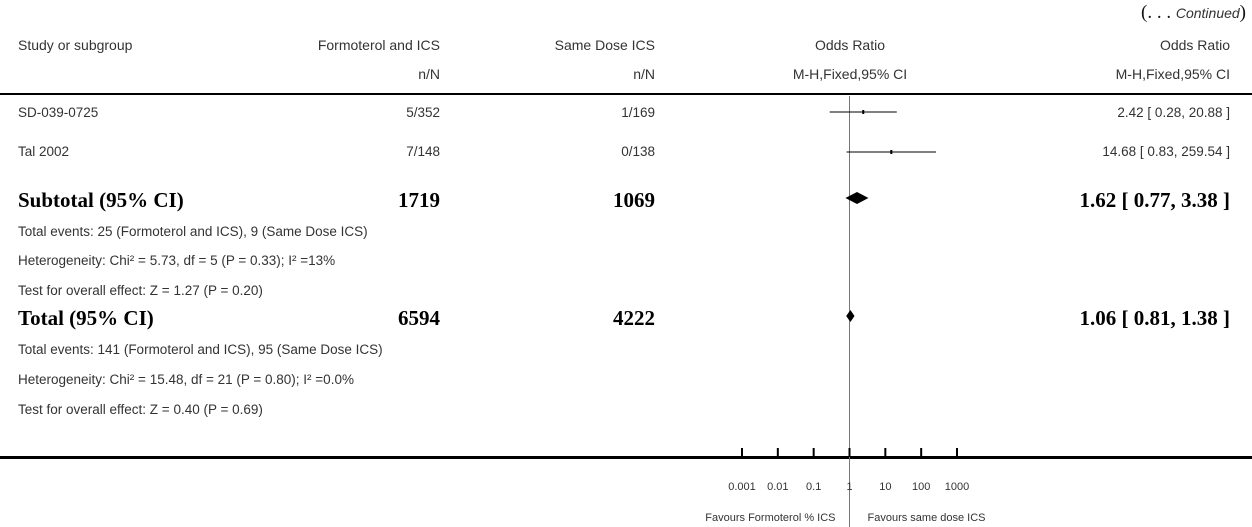  Describe the element at coordinates (634, 200) in the screenshot. I see `subtotal-control: 1069` at that location.